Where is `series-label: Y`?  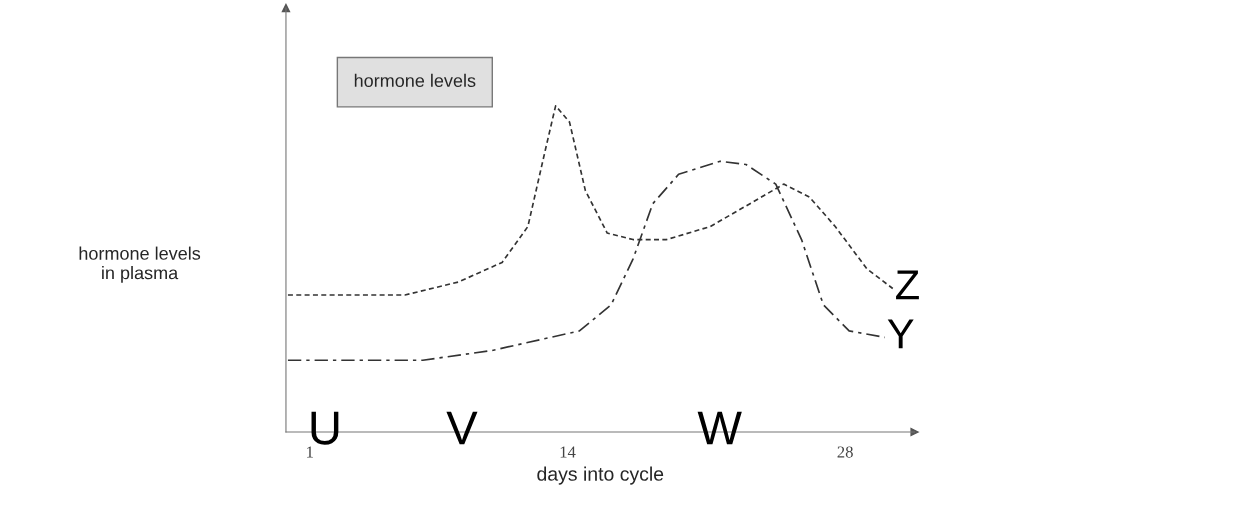
series-label: Y is located at coordinates (900, 334).